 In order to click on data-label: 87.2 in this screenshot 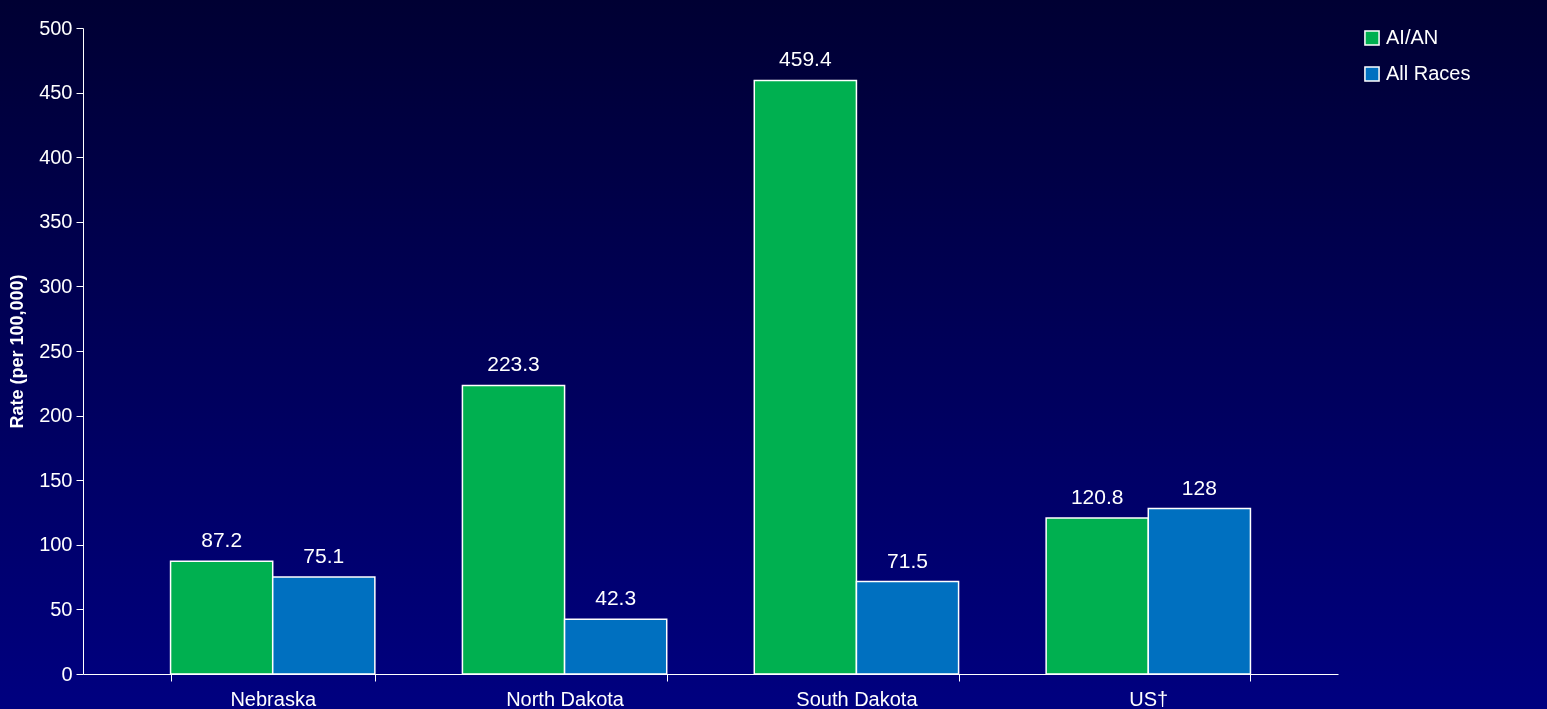, I will do `click(222, 540)`.